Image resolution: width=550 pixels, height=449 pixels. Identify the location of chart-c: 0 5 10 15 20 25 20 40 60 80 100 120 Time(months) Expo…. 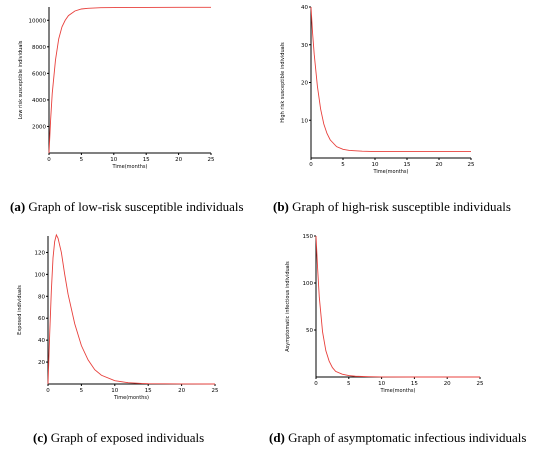
(118, 318).